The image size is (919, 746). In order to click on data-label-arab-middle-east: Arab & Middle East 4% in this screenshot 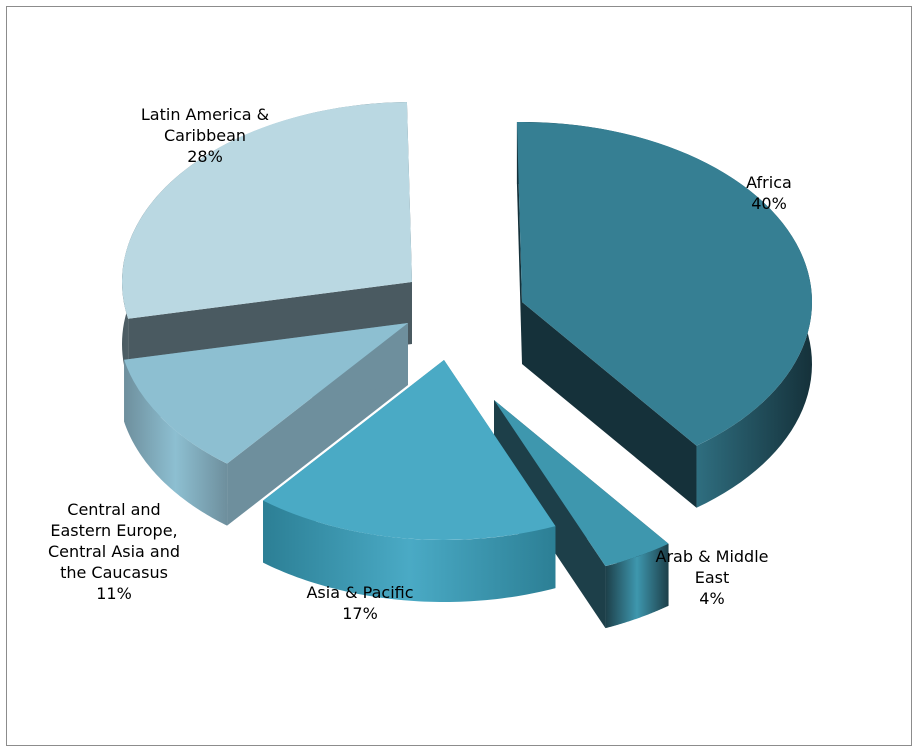, I will do `click(712, 577)`.